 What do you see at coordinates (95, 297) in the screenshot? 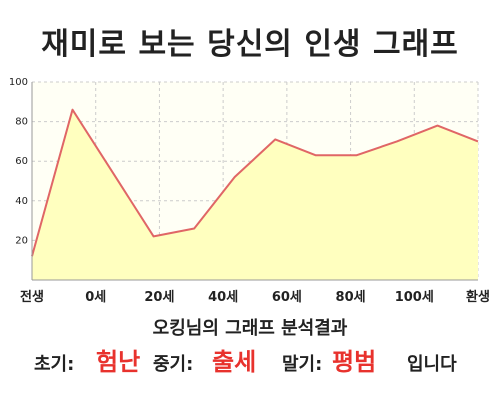
I see `x-tick-label-1: 0세` at bounding box center [95, 297].